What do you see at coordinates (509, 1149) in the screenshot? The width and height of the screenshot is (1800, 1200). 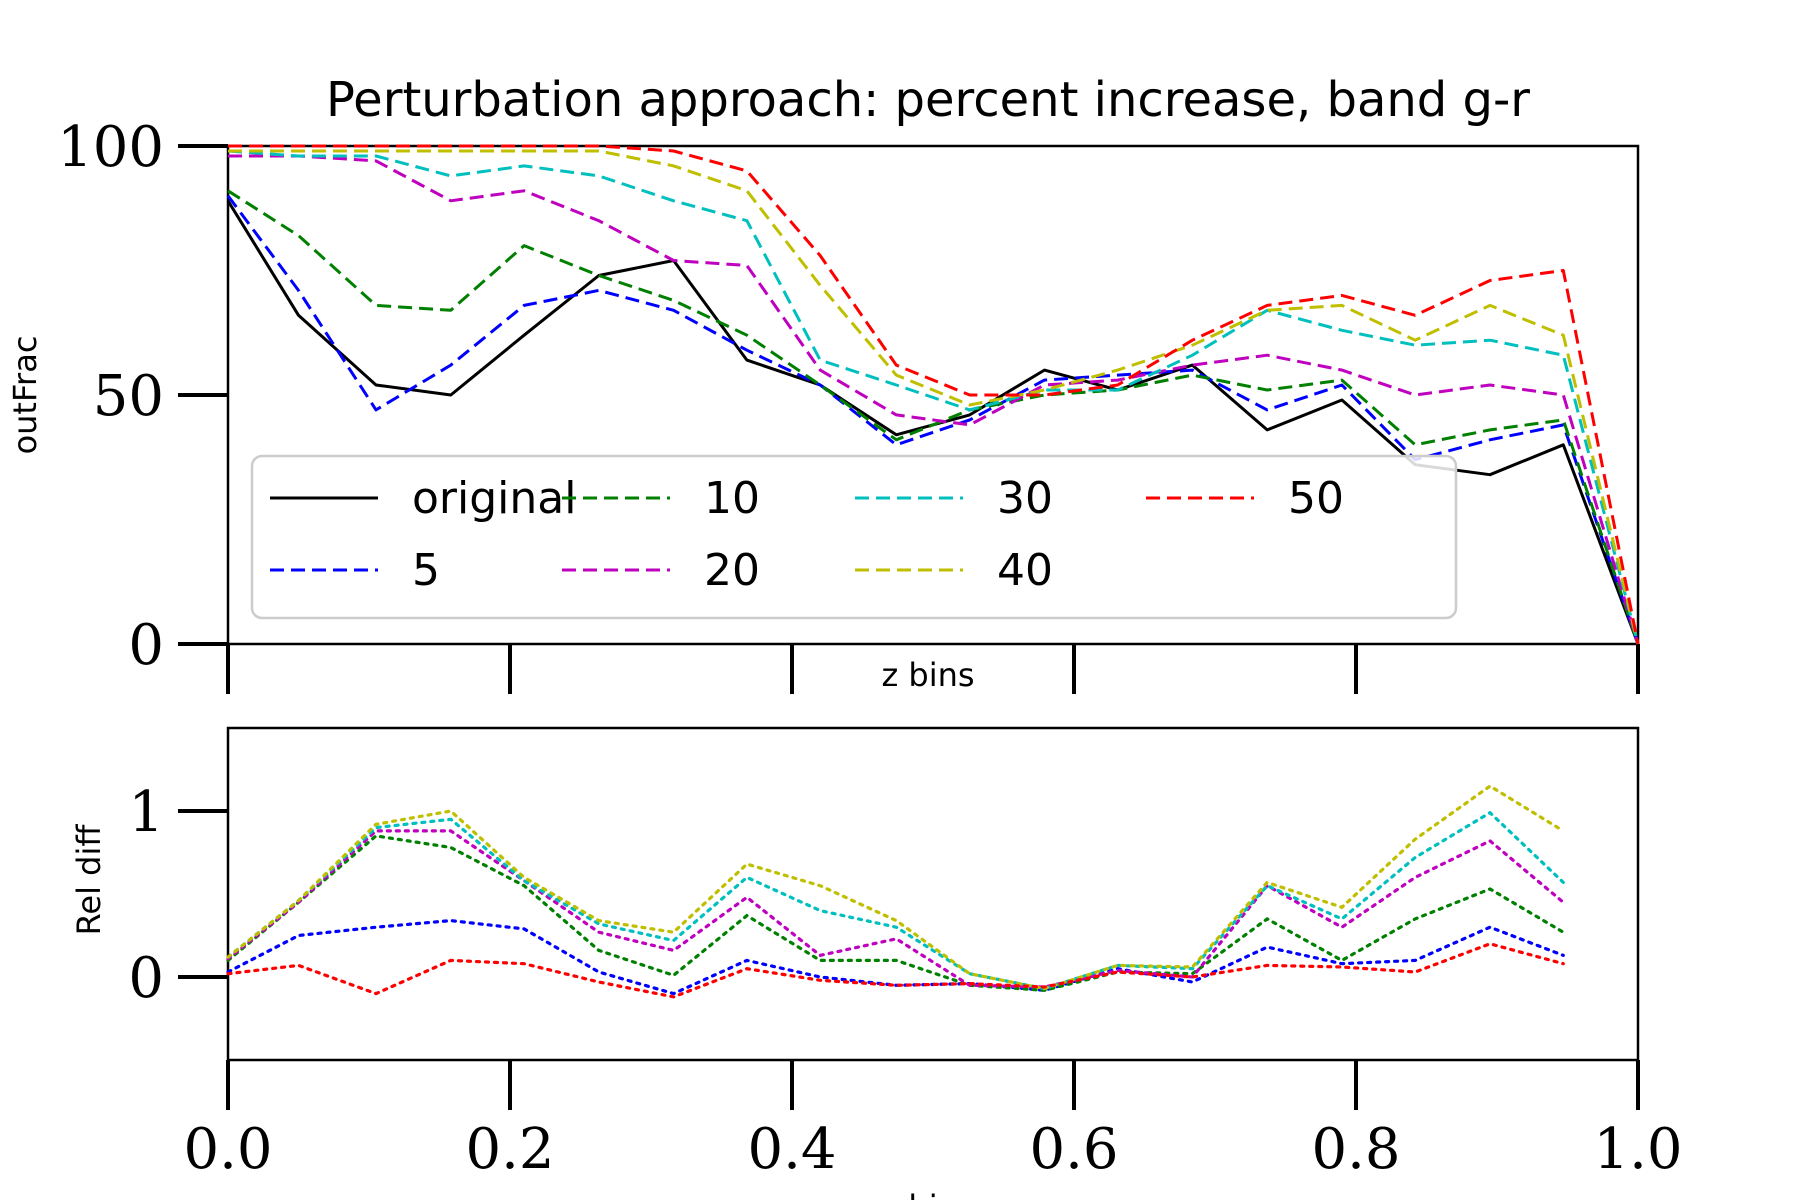 I see `bottom-x-tick-label: 0.2` at bounding box center [509, 1149].